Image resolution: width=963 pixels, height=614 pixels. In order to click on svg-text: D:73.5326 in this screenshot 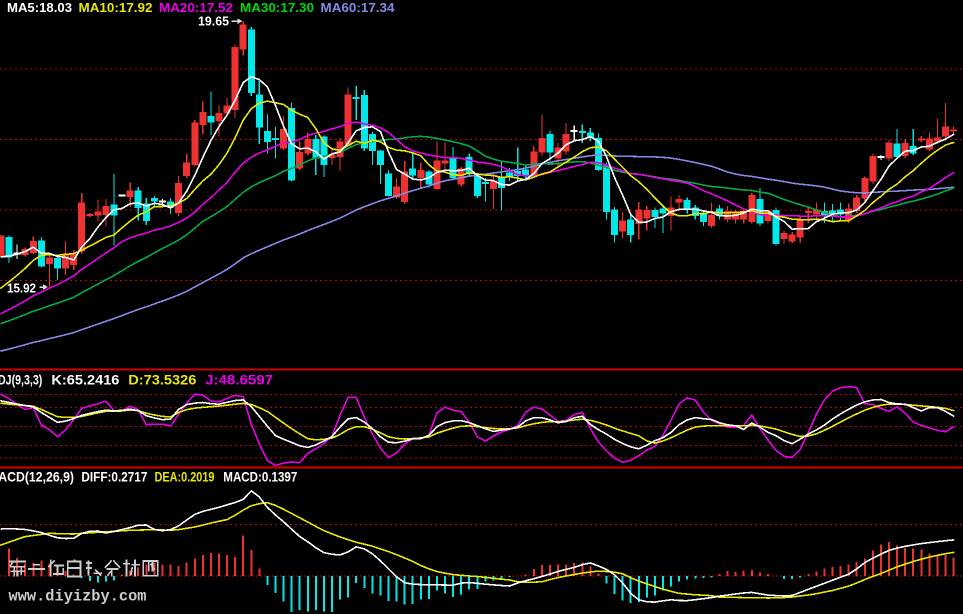, I will do `click(162, 380)`.